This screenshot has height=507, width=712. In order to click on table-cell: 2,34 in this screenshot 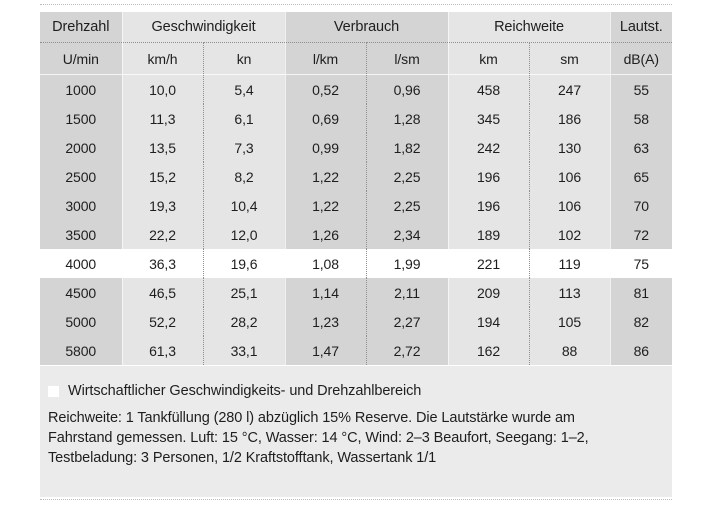, I will do `click(407, 234)`.